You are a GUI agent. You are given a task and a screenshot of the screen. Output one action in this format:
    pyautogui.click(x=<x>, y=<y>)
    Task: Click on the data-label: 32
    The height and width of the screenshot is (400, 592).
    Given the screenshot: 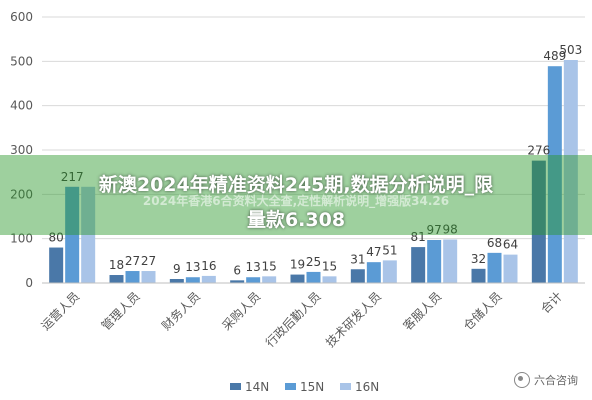 What is the action you would take?
    pyautogui.click(x=478, y=259)
    